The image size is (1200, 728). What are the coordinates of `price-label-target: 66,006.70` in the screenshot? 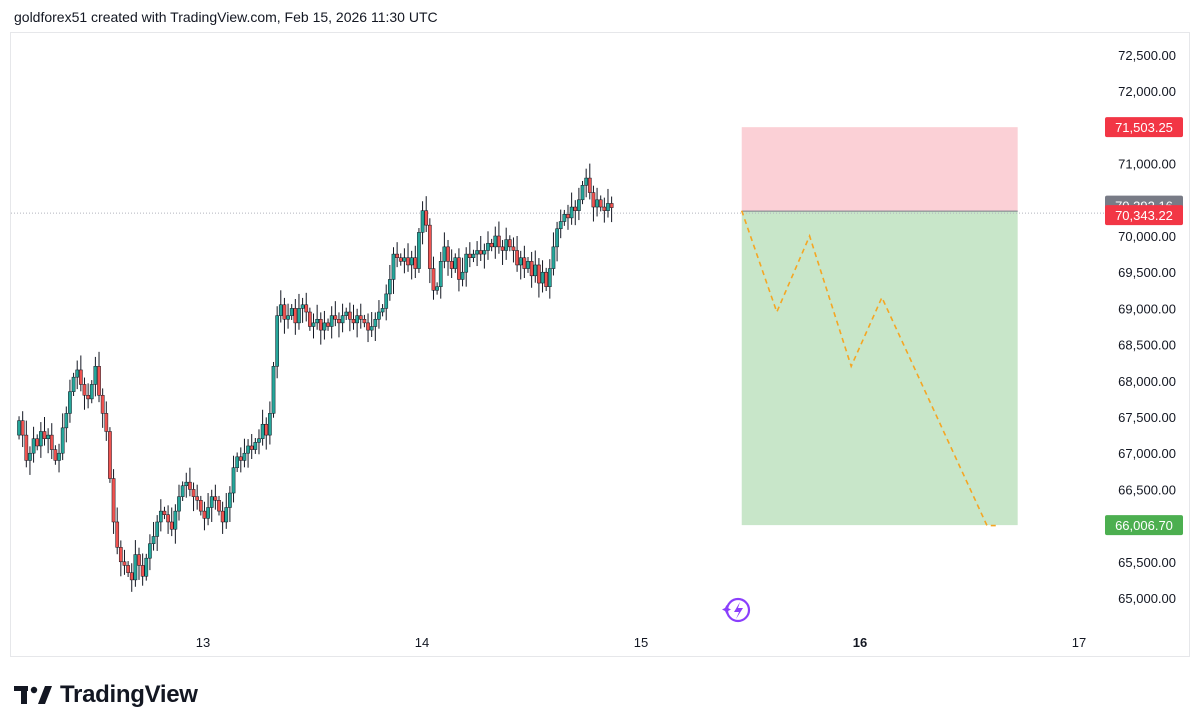 It's located at (1144, 525).